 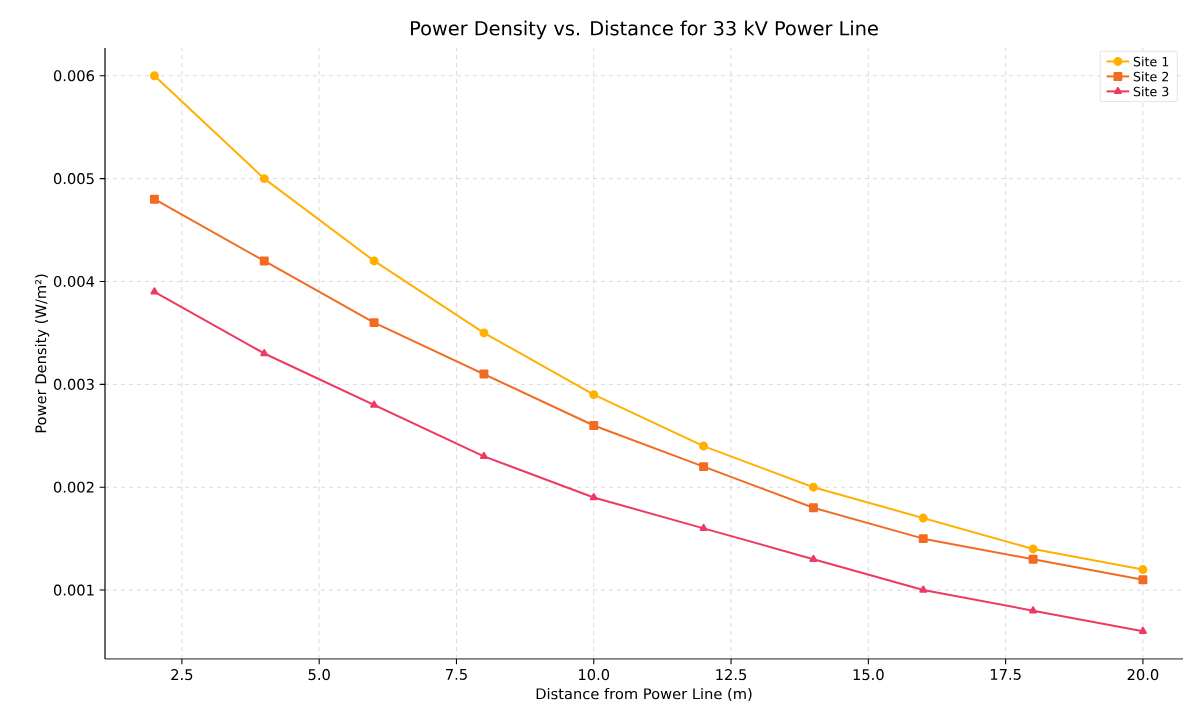 What do you see at coordinates (73, 487) in the screenshot?
I see `y-tick-label: 0.002` at bounding box center [73, 487].